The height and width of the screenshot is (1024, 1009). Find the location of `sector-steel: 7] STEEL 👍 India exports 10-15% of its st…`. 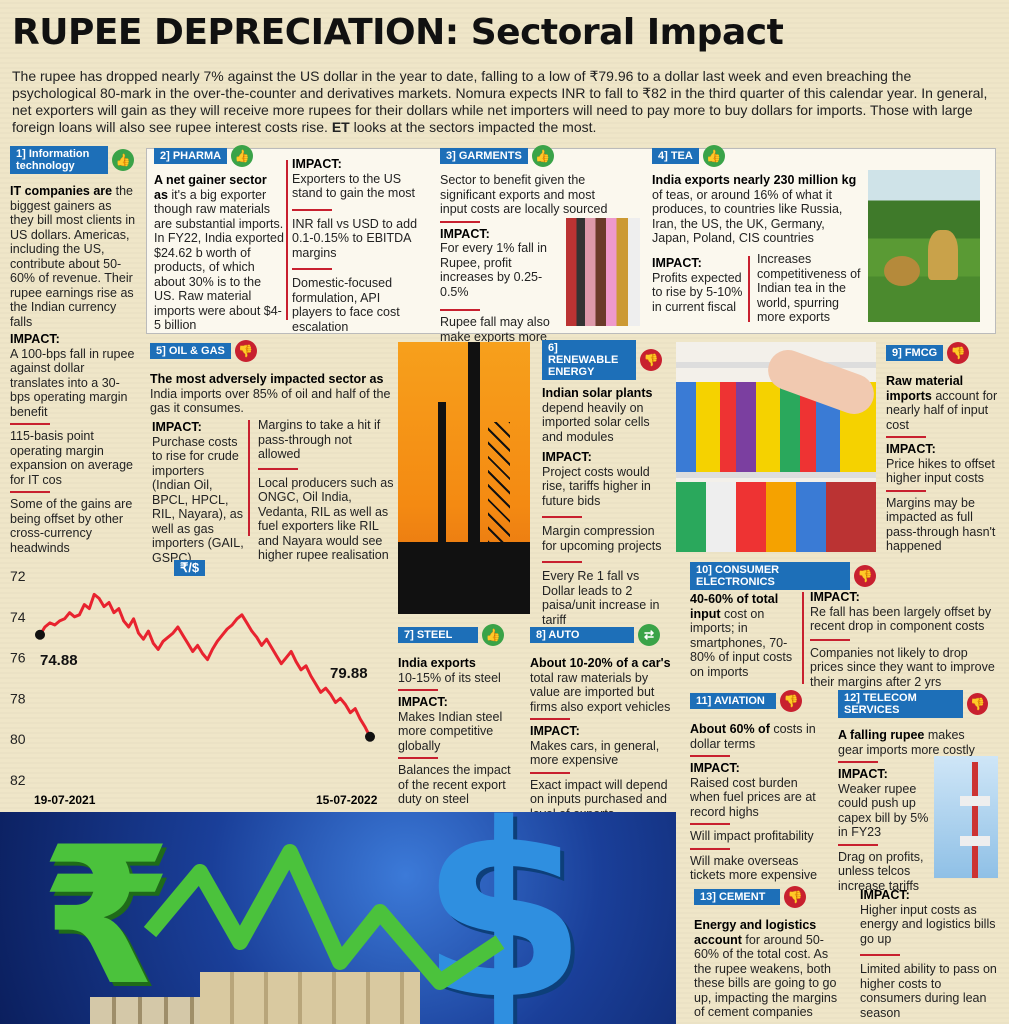

sector-steel: 7] STEEL 👍 India exports 10-15% of its st… is located at coordinates (461, 715).